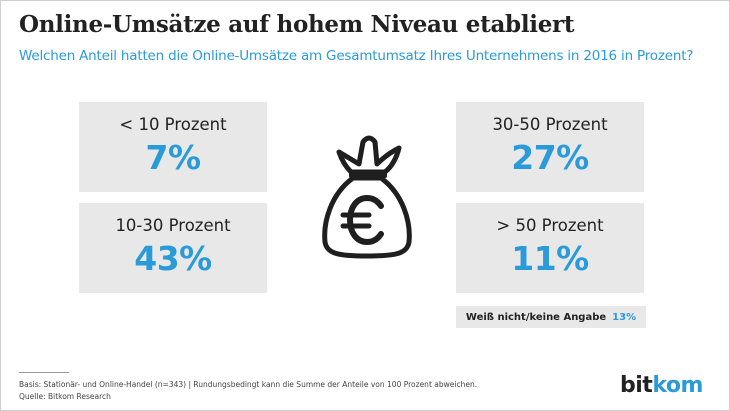 The image size is (730, 411). I want to click on footer-source: Quelle: Bitkom Research, so click(65, 396).